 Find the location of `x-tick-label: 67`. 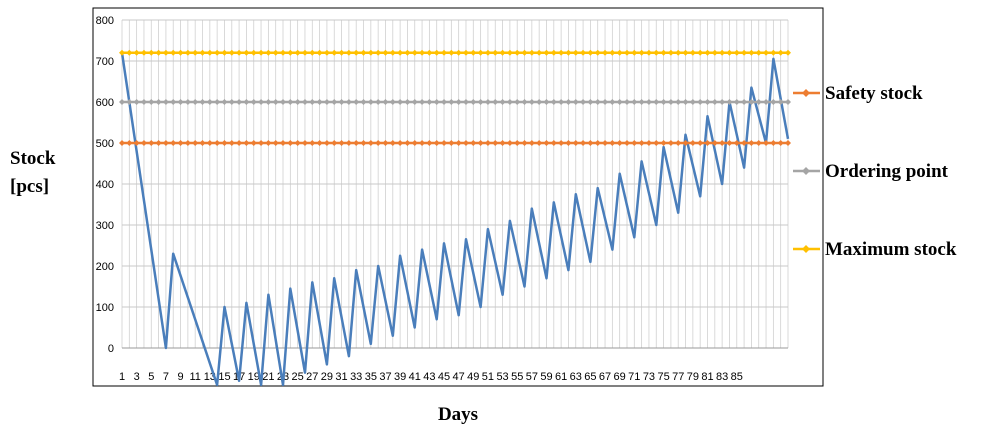

x-tick-label: 67 is located at coordinates (605, 377).